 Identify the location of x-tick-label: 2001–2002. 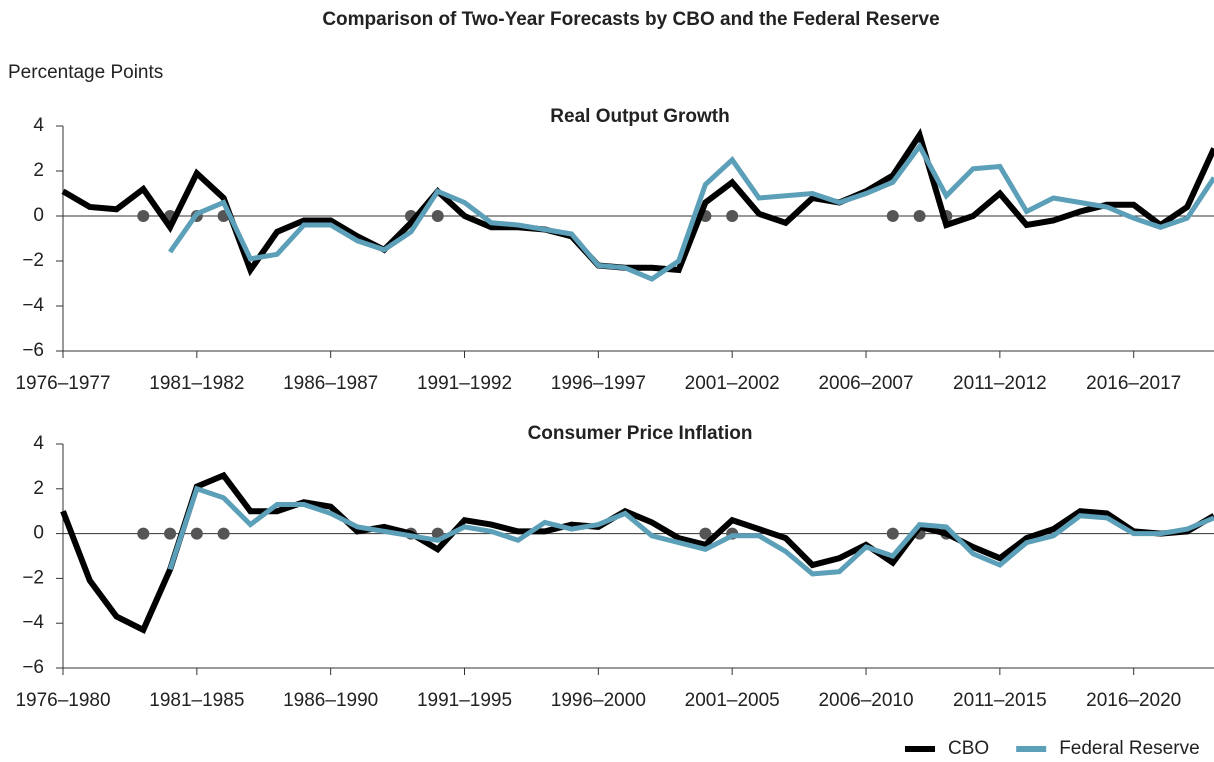
(732, 383).